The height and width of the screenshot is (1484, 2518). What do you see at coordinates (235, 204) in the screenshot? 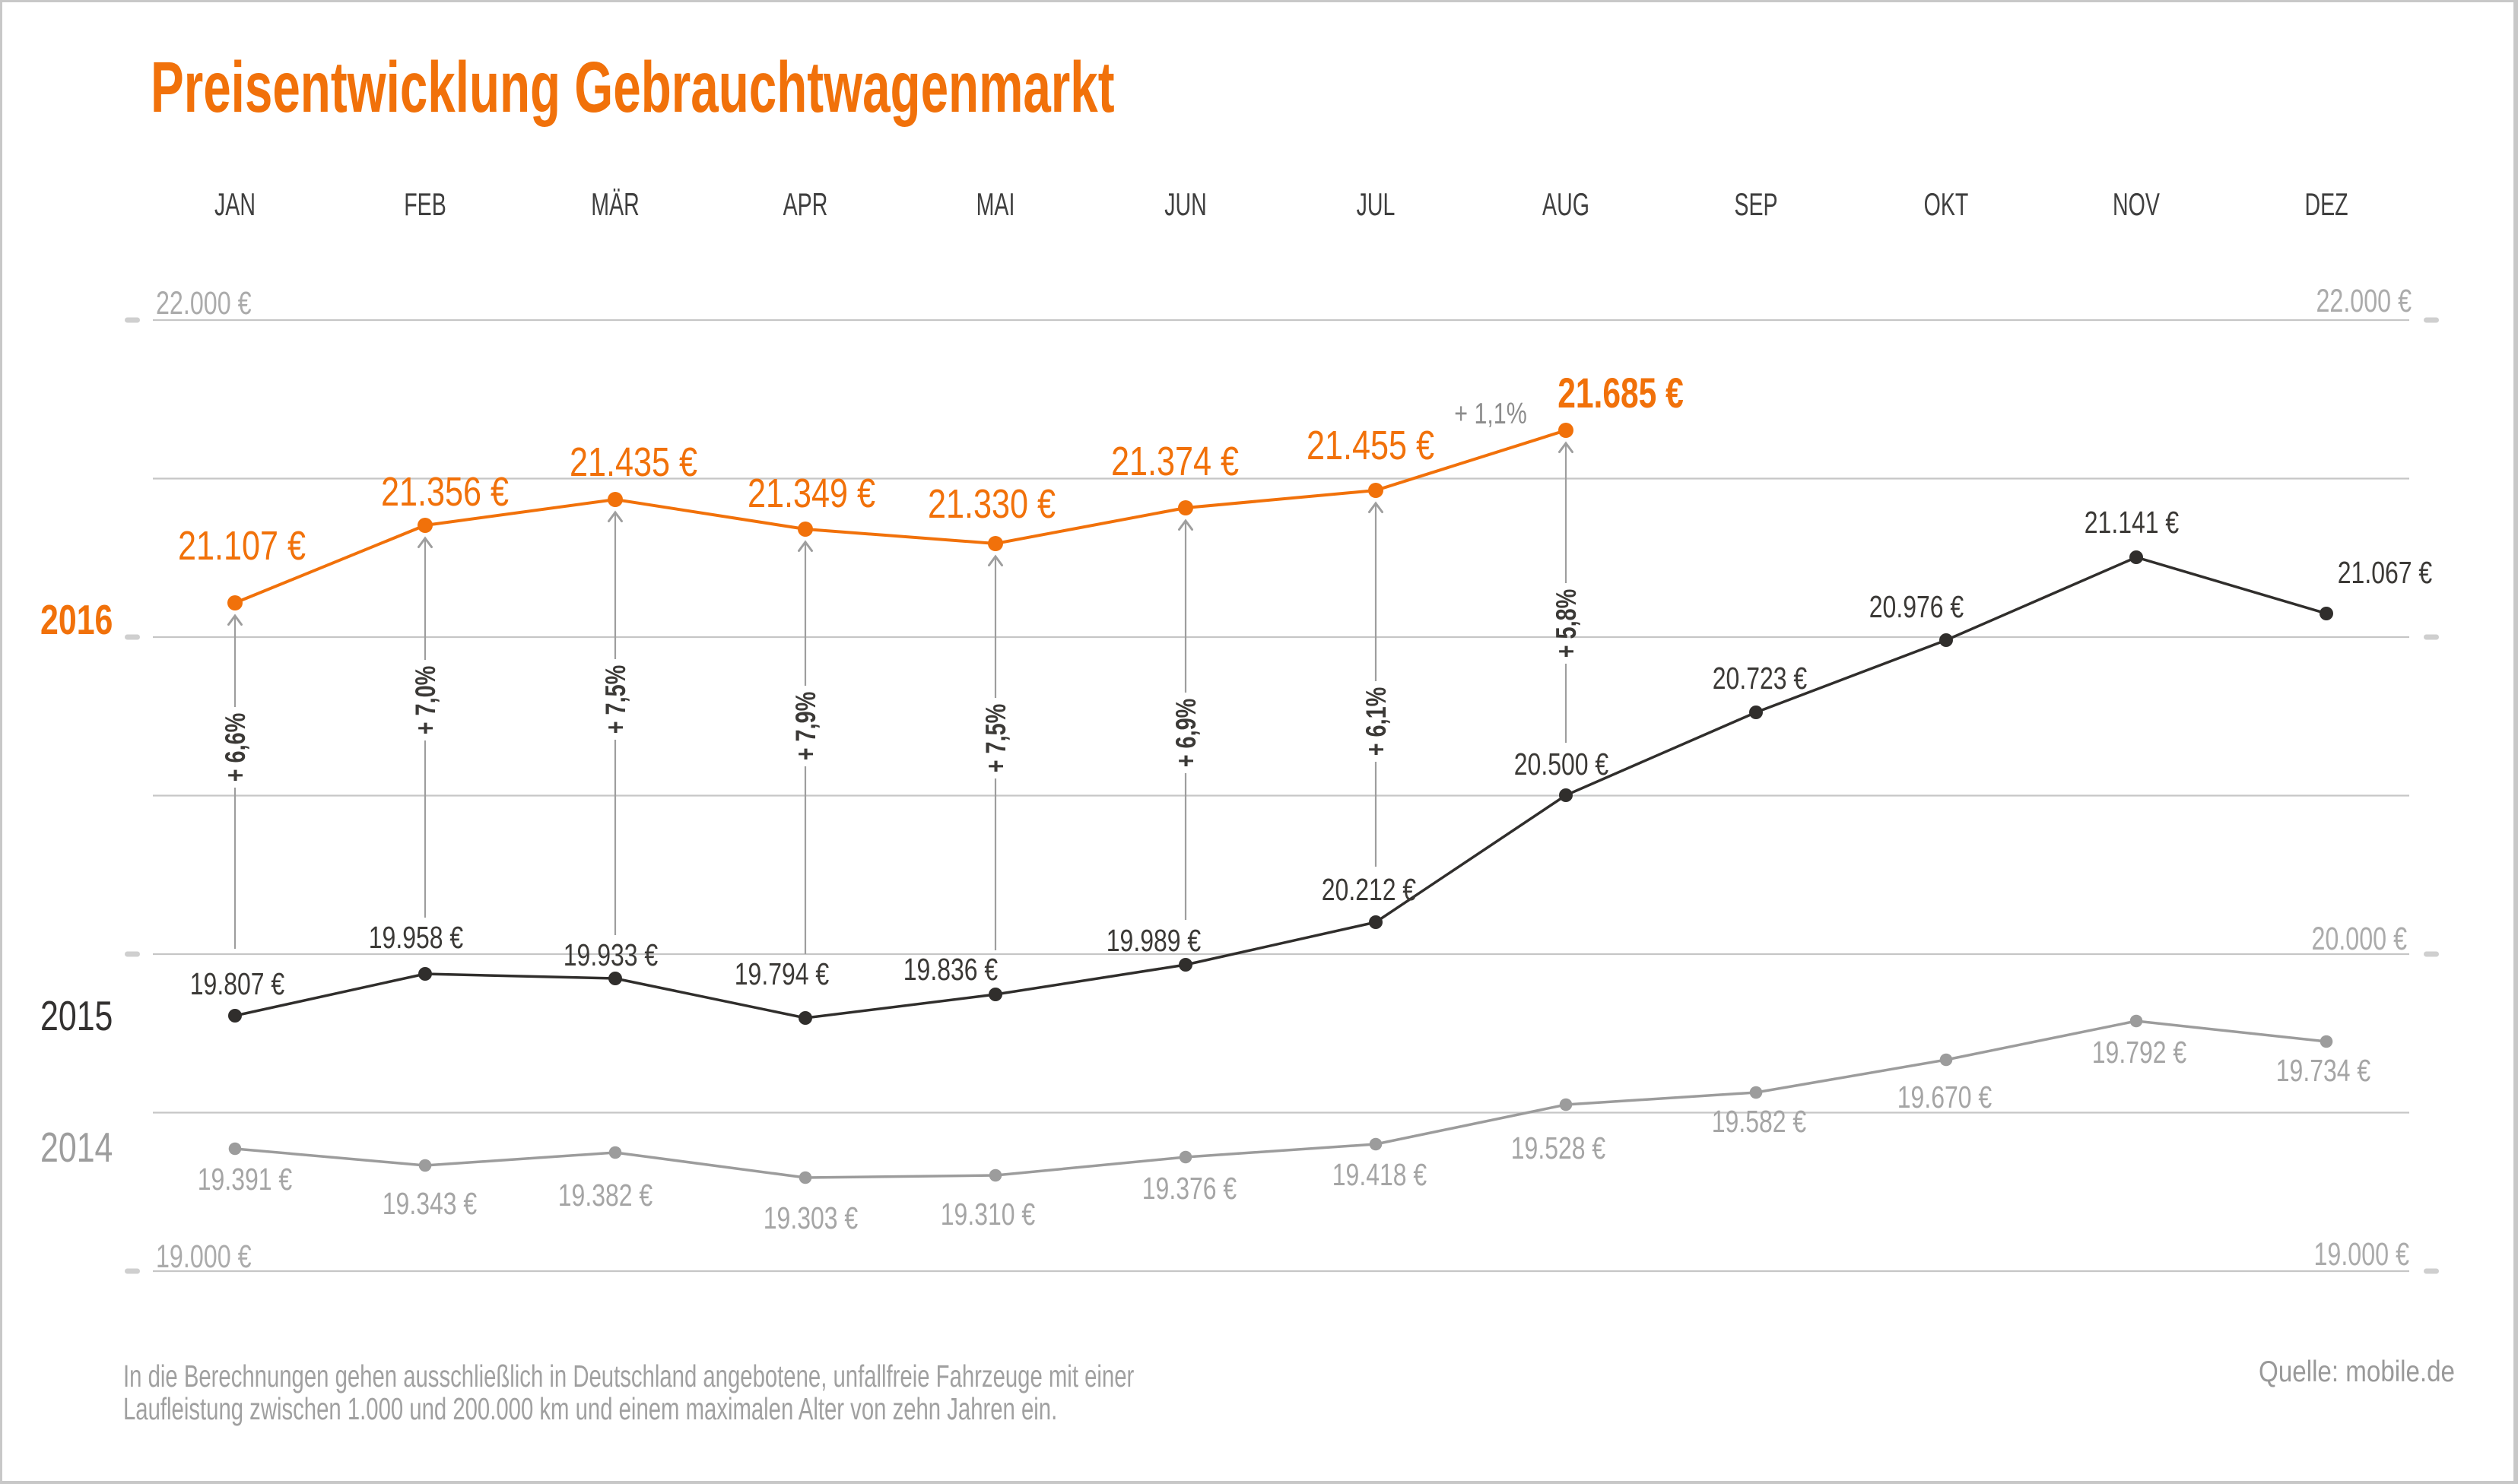
I see `svg-text: JAN` at bounding box center [235, 204].